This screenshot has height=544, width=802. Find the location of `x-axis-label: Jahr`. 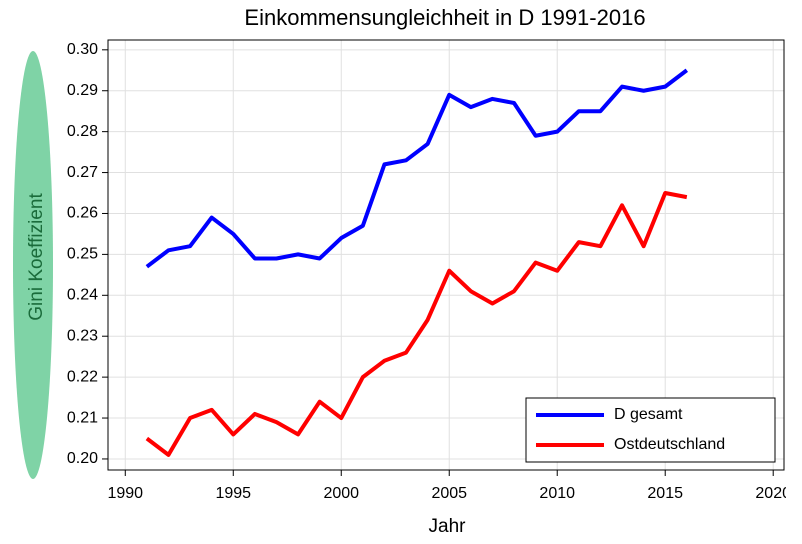

x-axis-label: Jahr is located at coordinates (448, 526).